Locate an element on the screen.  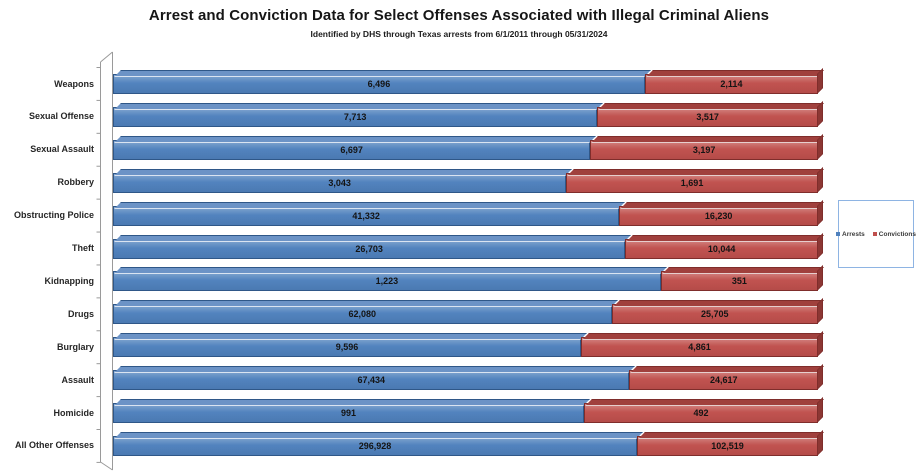
legend-label: Arrests is located at coordinates (853, 234).